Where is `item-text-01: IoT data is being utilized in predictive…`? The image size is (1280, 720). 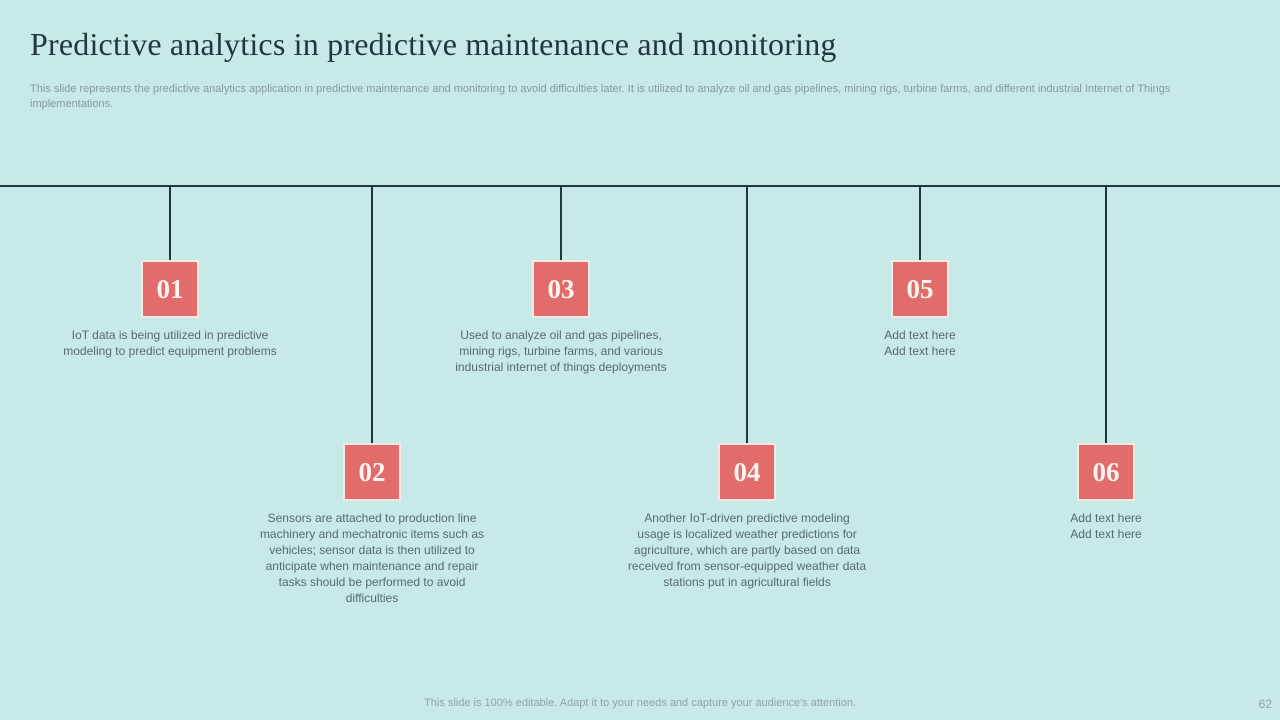
item-text-01: IoT data is being utilized in predictive… is located at coordinates (170, 343).